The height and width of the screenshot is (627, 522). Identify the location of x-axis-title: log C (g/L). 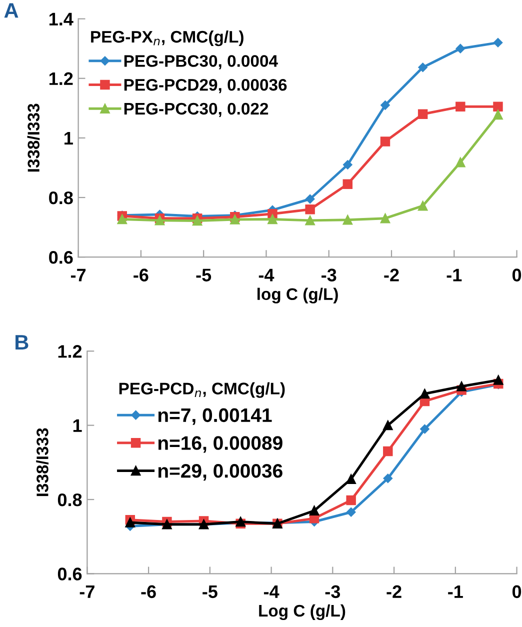
(298, 296).